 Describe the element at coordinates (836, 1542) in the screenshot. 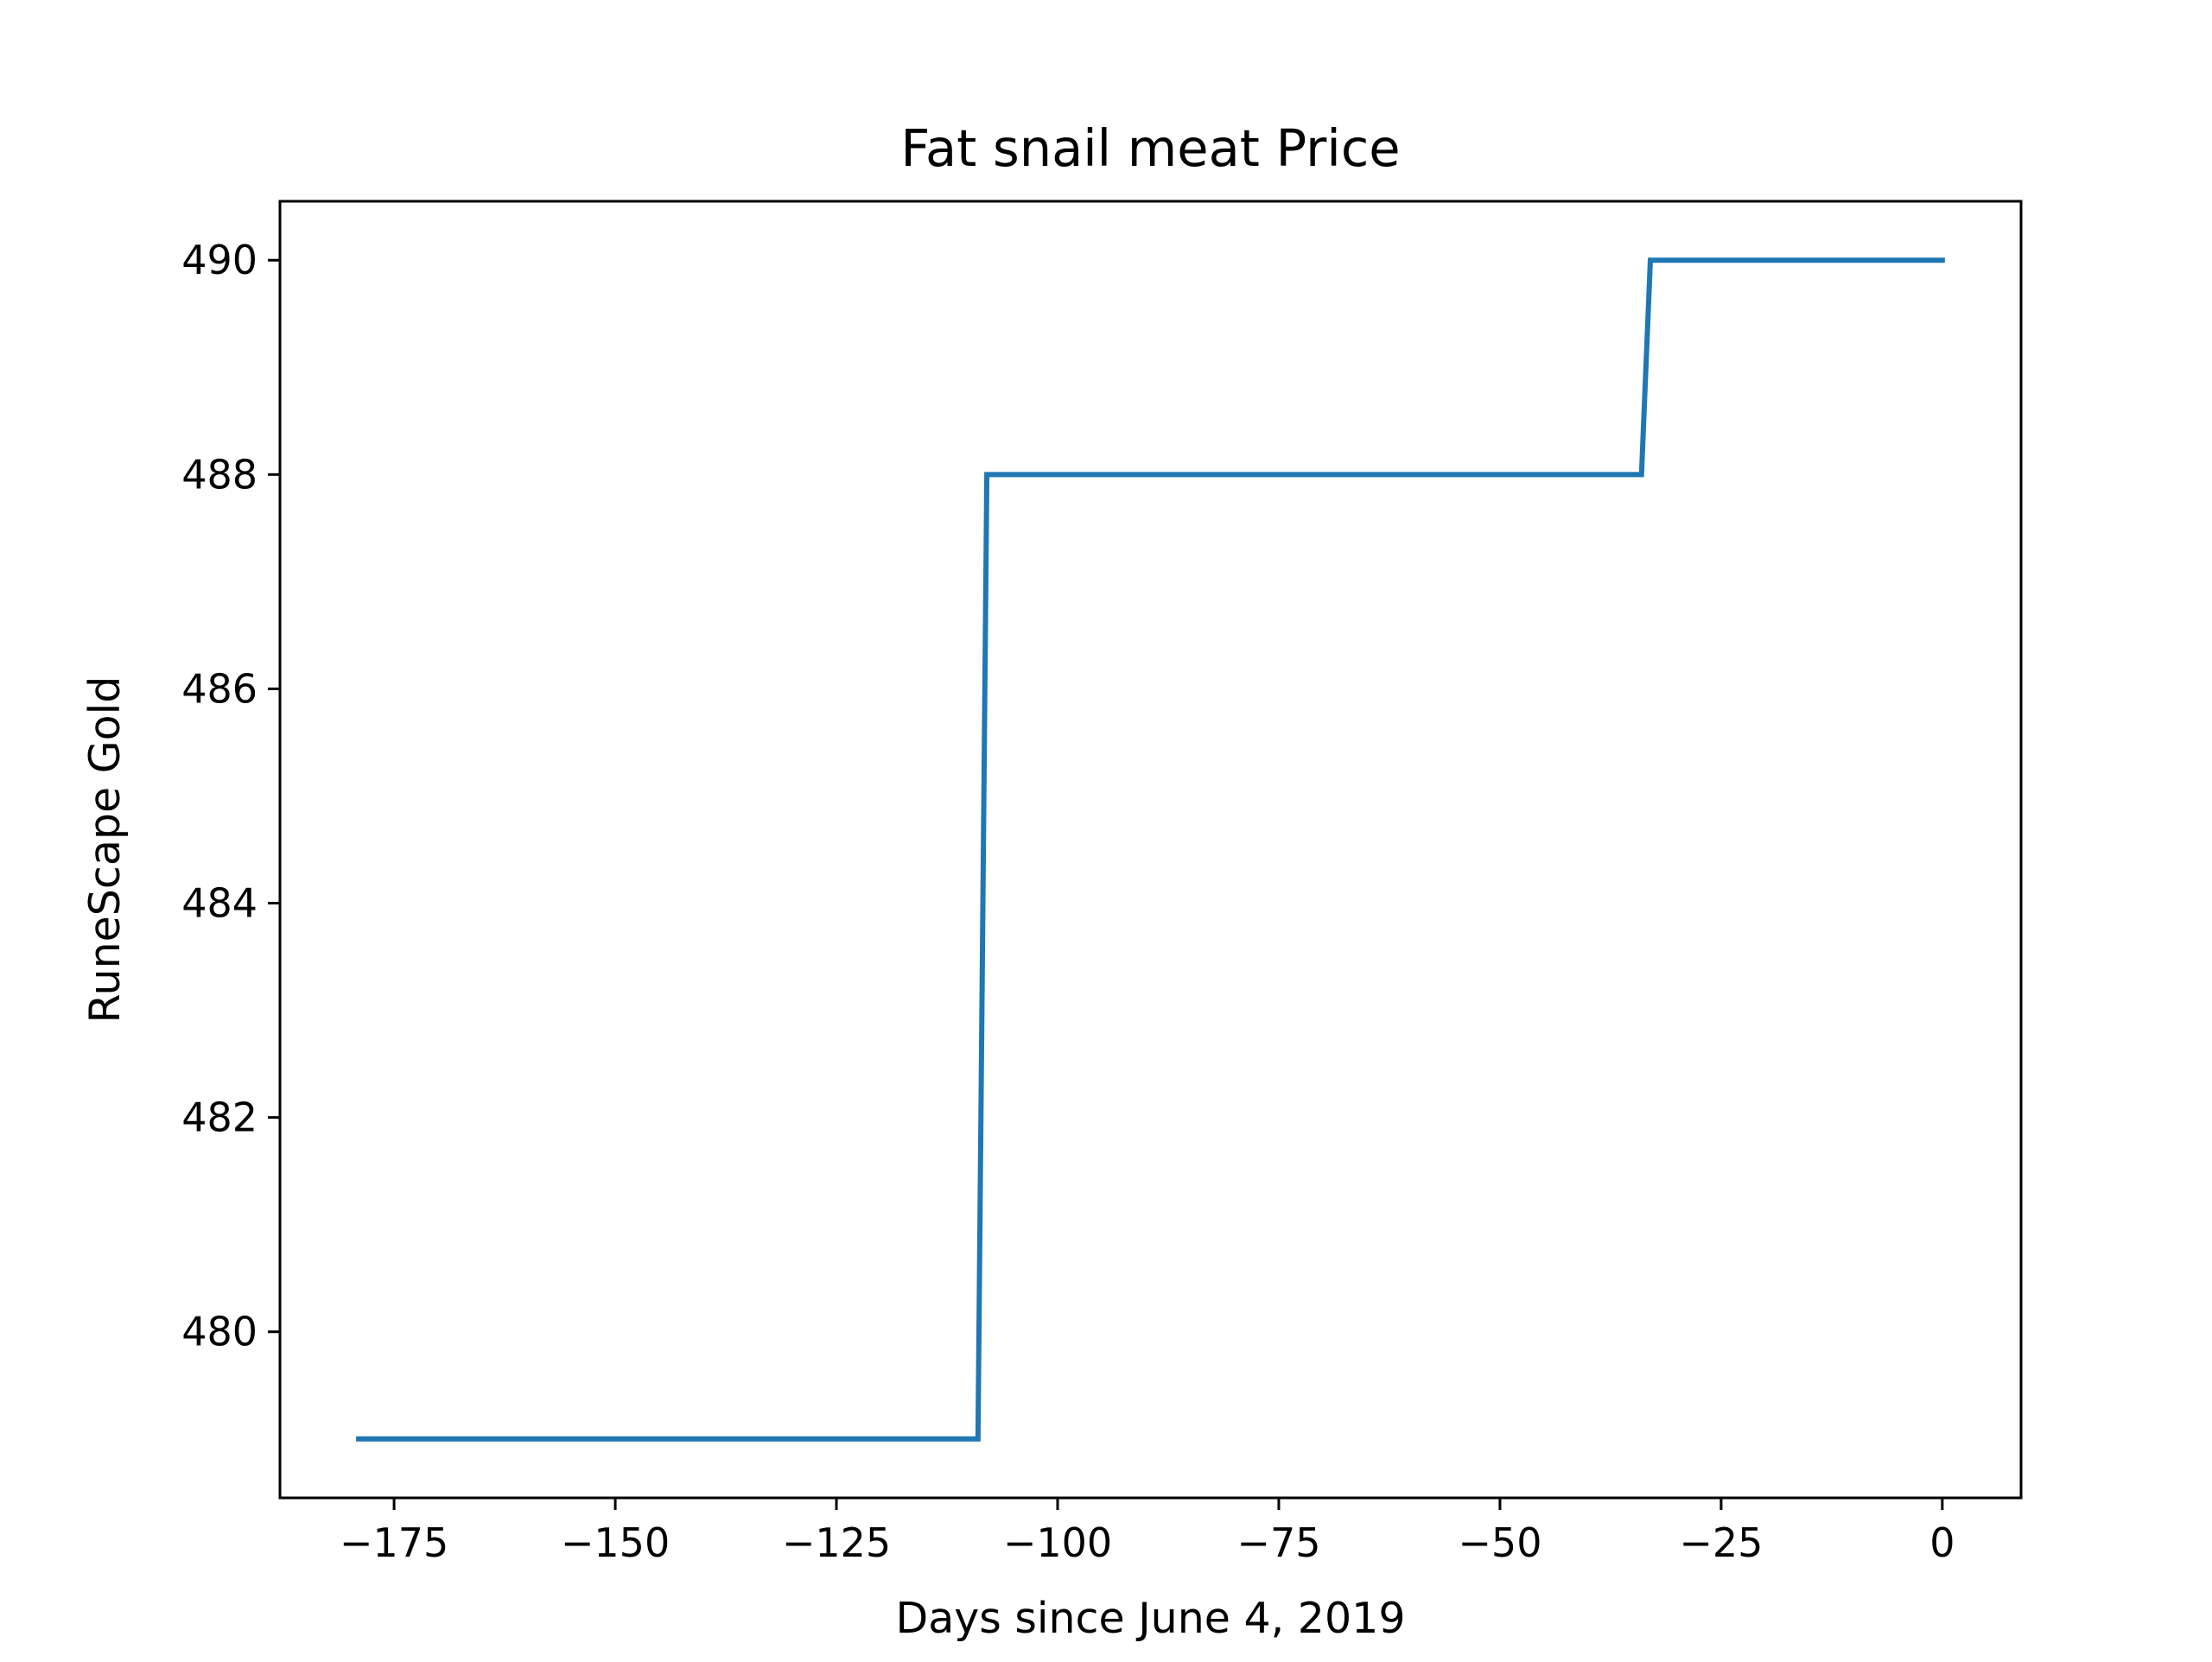

I see `x-tick-label: −125` at that location.